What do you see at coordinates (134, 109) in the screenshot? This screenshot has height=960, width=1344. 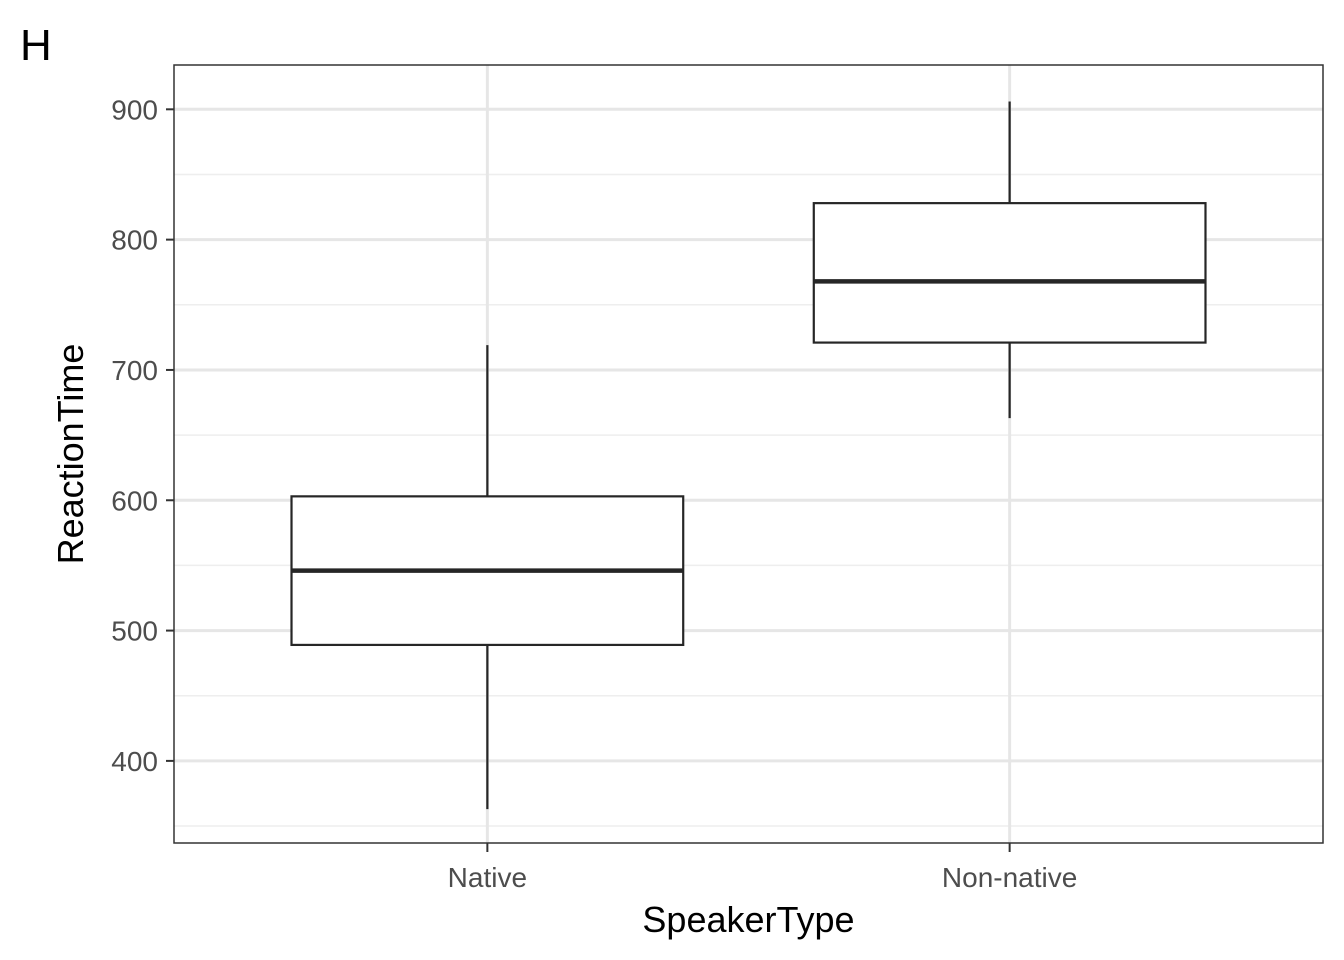 I see `y-tick-label: 900` at bounding box center [134, 109].